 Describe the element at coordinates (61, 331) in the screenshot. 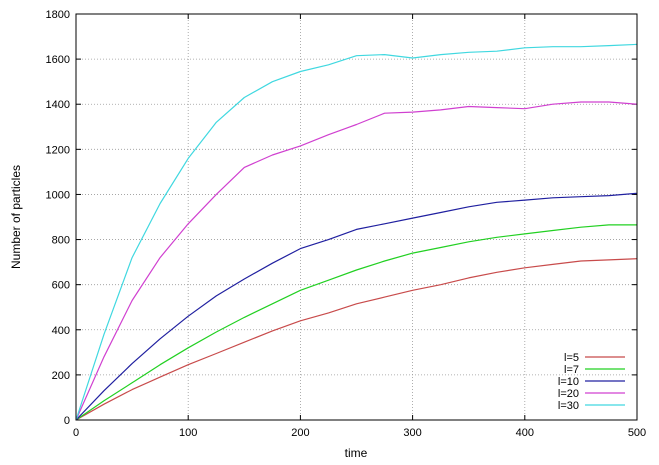

I see `y-tick-label: 400` at that location.